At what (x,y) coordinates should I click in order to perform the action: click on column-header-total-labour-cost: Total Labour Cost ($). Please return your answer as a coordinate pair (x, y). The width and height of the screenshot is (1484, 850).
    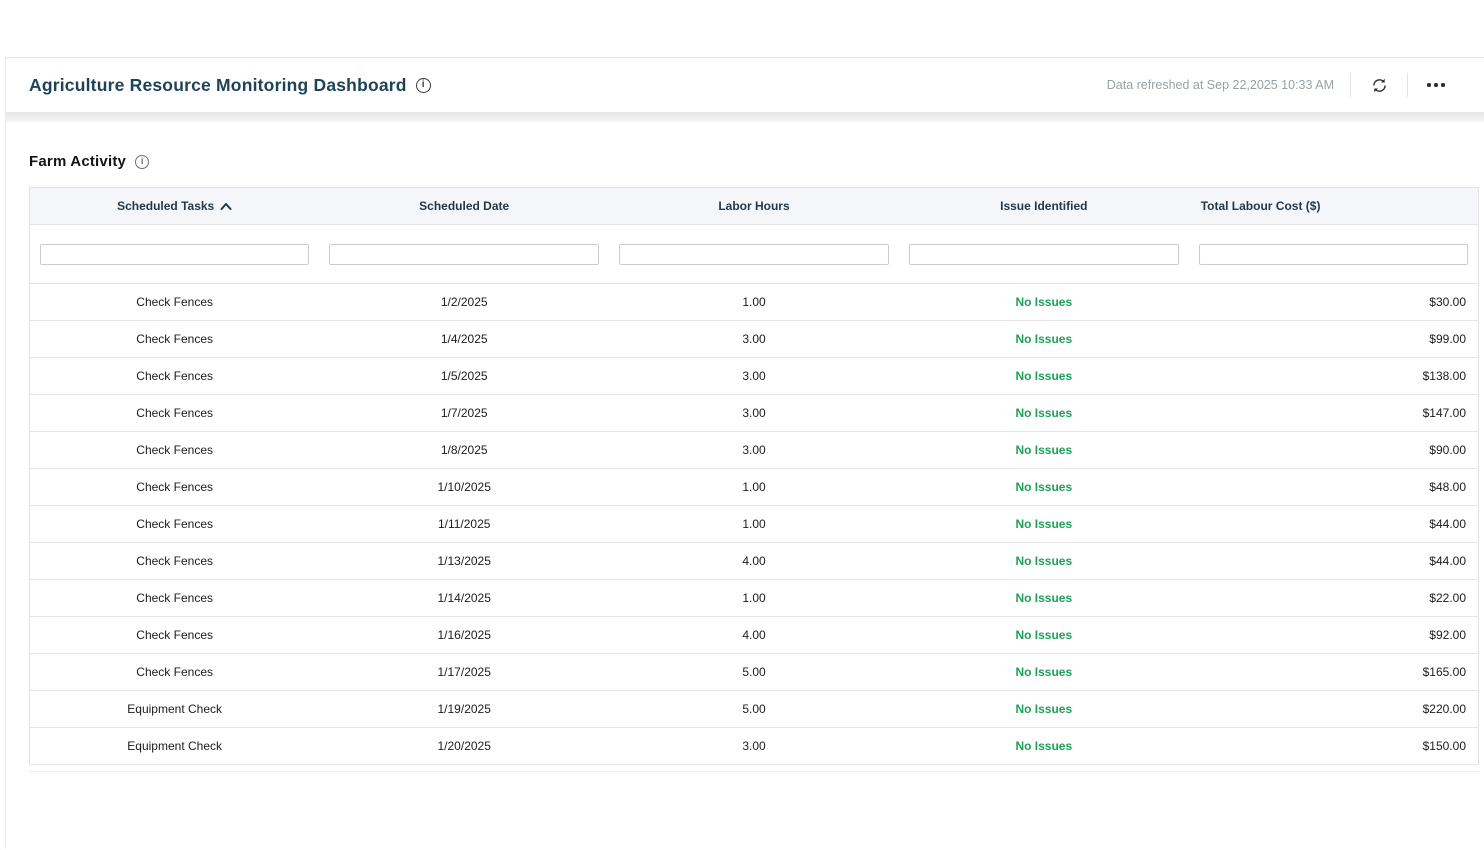
    Looking at the image, I should click on (1333, 206).